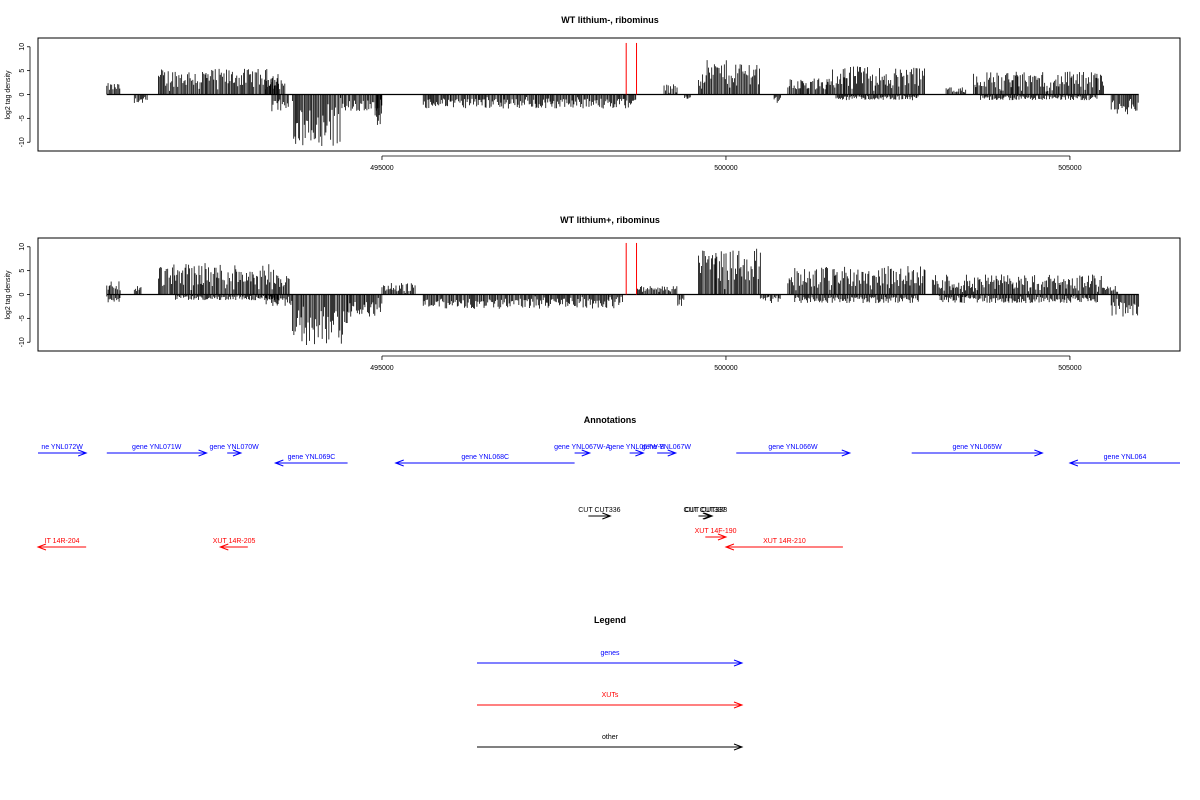 This screenshot has width=1200, height=800. I want to click on feature-label: gene YNL071W, so click(157, 447).